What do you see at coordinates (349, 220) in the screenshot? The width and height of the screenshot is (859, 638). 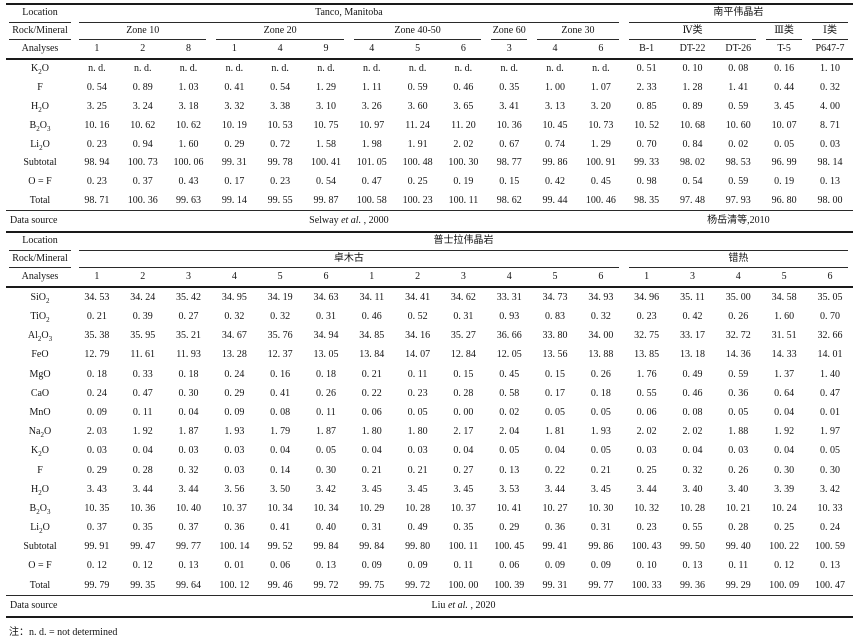 I see `source-citation: Selway et al. , 2000` at bounding box center [349, 220].